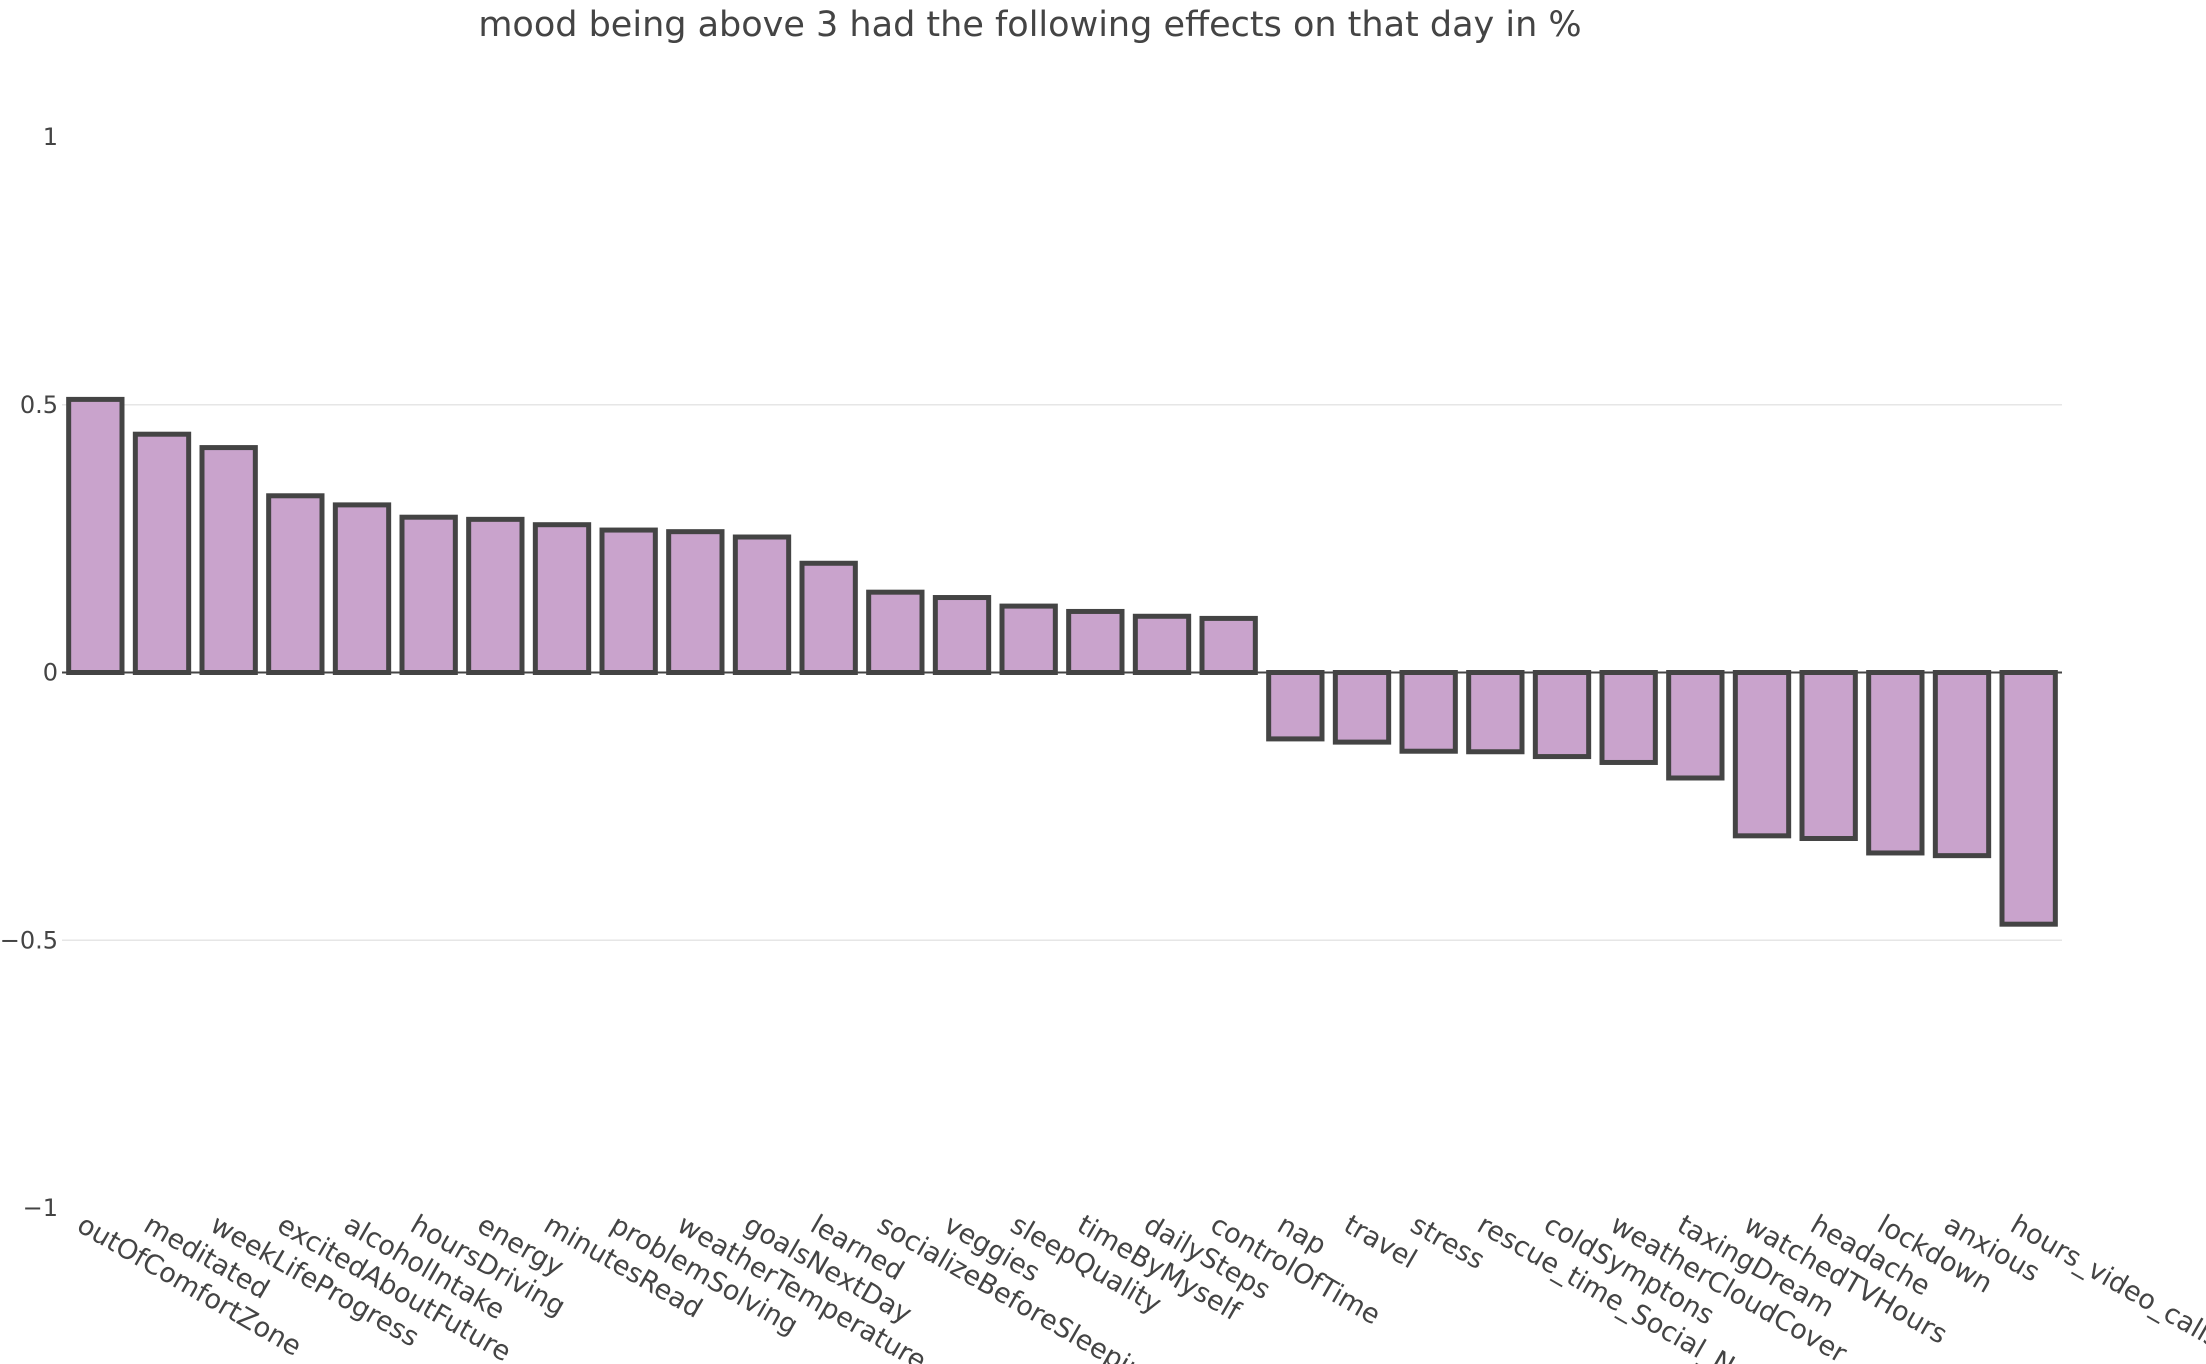  I want to click on bar-coldSymptons, so click(1562, 715).